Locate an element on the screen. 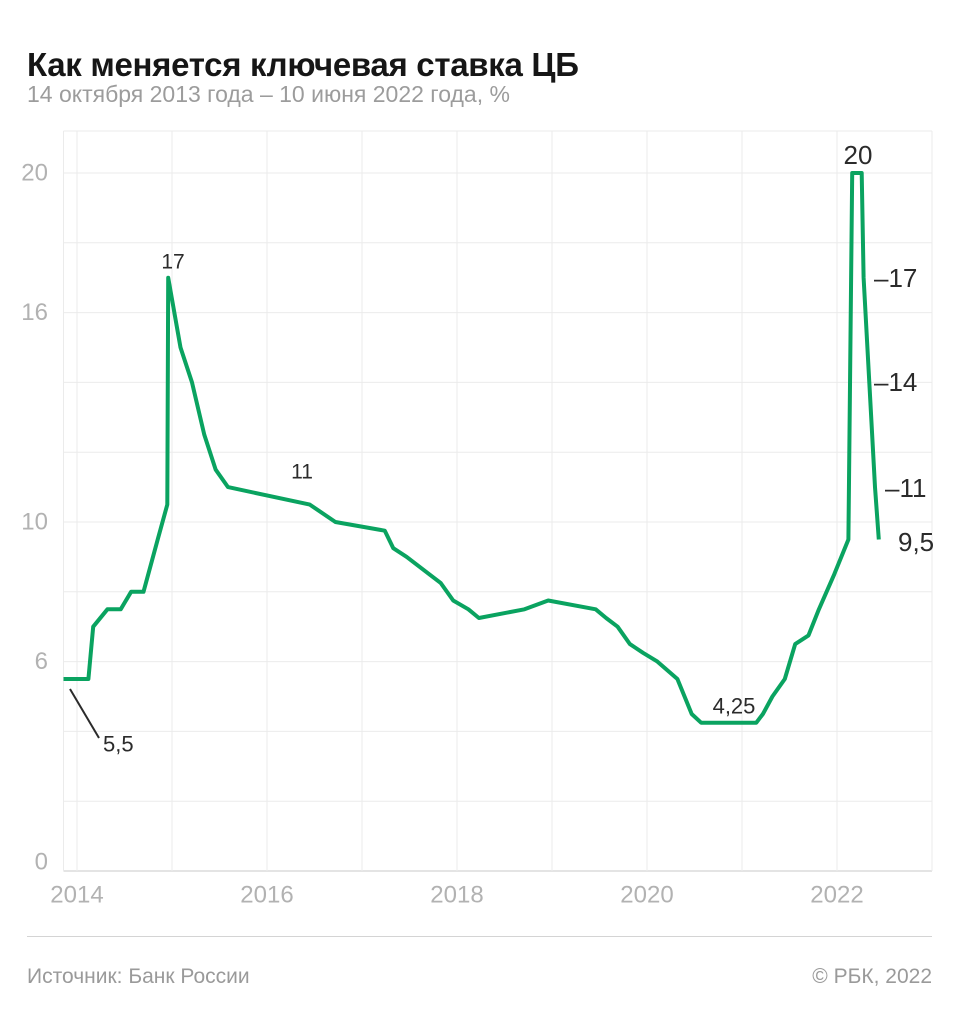  annotation-end-9-5: 9,5 is located at coordinates (916, 542).